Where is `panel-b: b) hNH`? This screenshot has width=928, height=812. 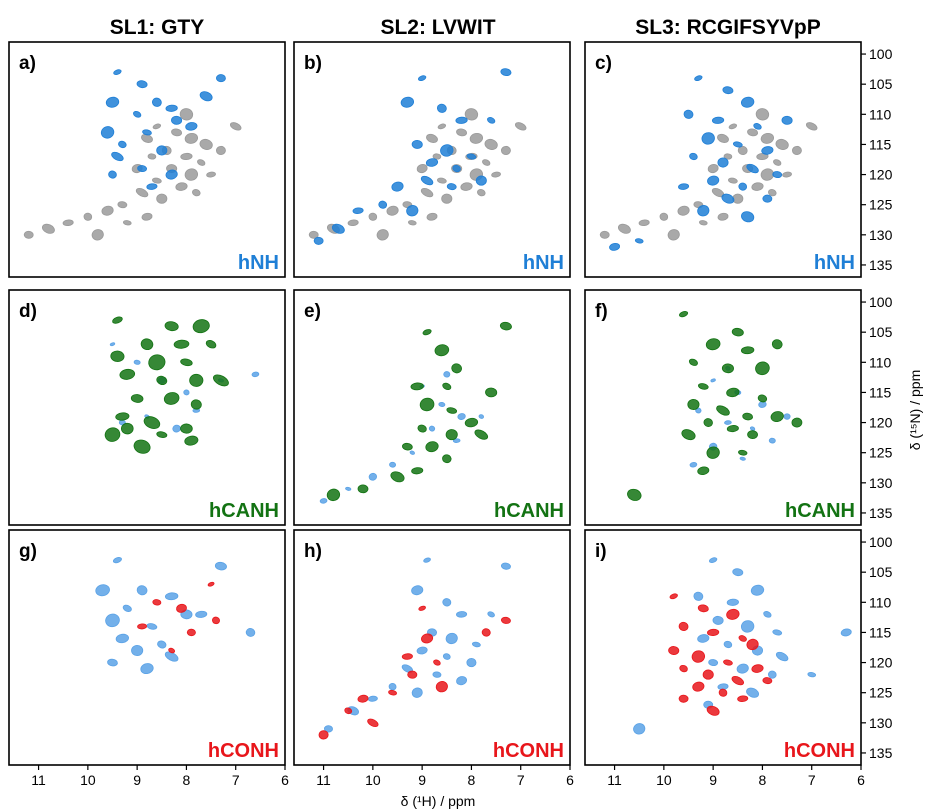
panel-b: b) hNH is located at coordinates (432, 159).